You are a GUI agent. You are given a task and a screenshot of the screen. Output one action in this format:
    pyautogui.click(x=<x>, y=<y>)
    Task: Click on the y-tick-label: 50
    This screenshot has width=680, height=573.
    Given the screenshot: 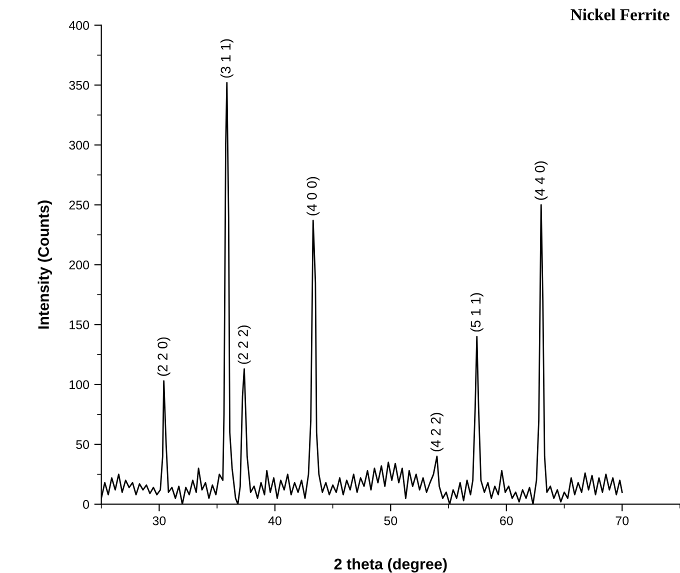 What is the action you would take?
    pyautogui.click(x=83, y=445)
    